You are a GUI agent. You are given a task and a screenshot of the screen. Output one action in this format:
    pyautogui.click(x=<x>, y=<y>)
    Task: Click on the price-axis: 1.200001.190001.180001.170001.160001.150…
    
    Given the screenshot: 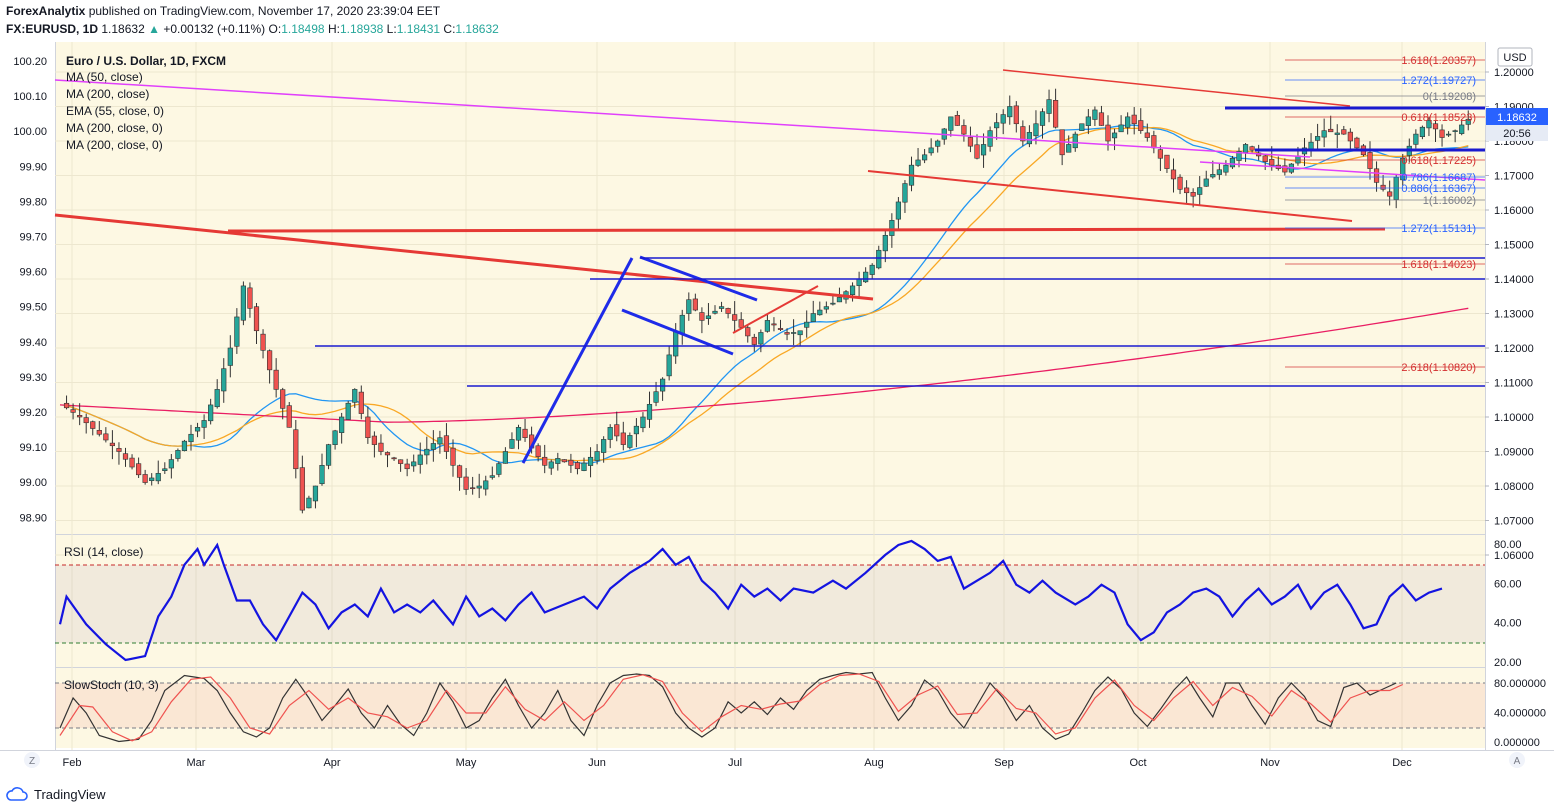 What is the action you would take?
    pyautogui.click(x=1509, y=314)
    